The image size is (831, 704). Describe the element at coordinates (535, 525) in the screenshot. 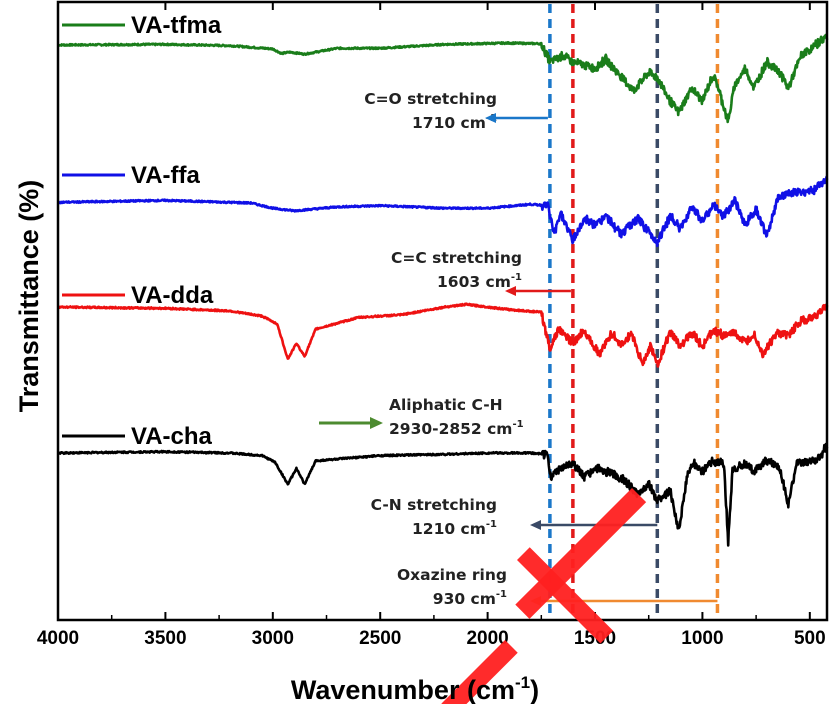

I see `arrow-cn-head` at that location.